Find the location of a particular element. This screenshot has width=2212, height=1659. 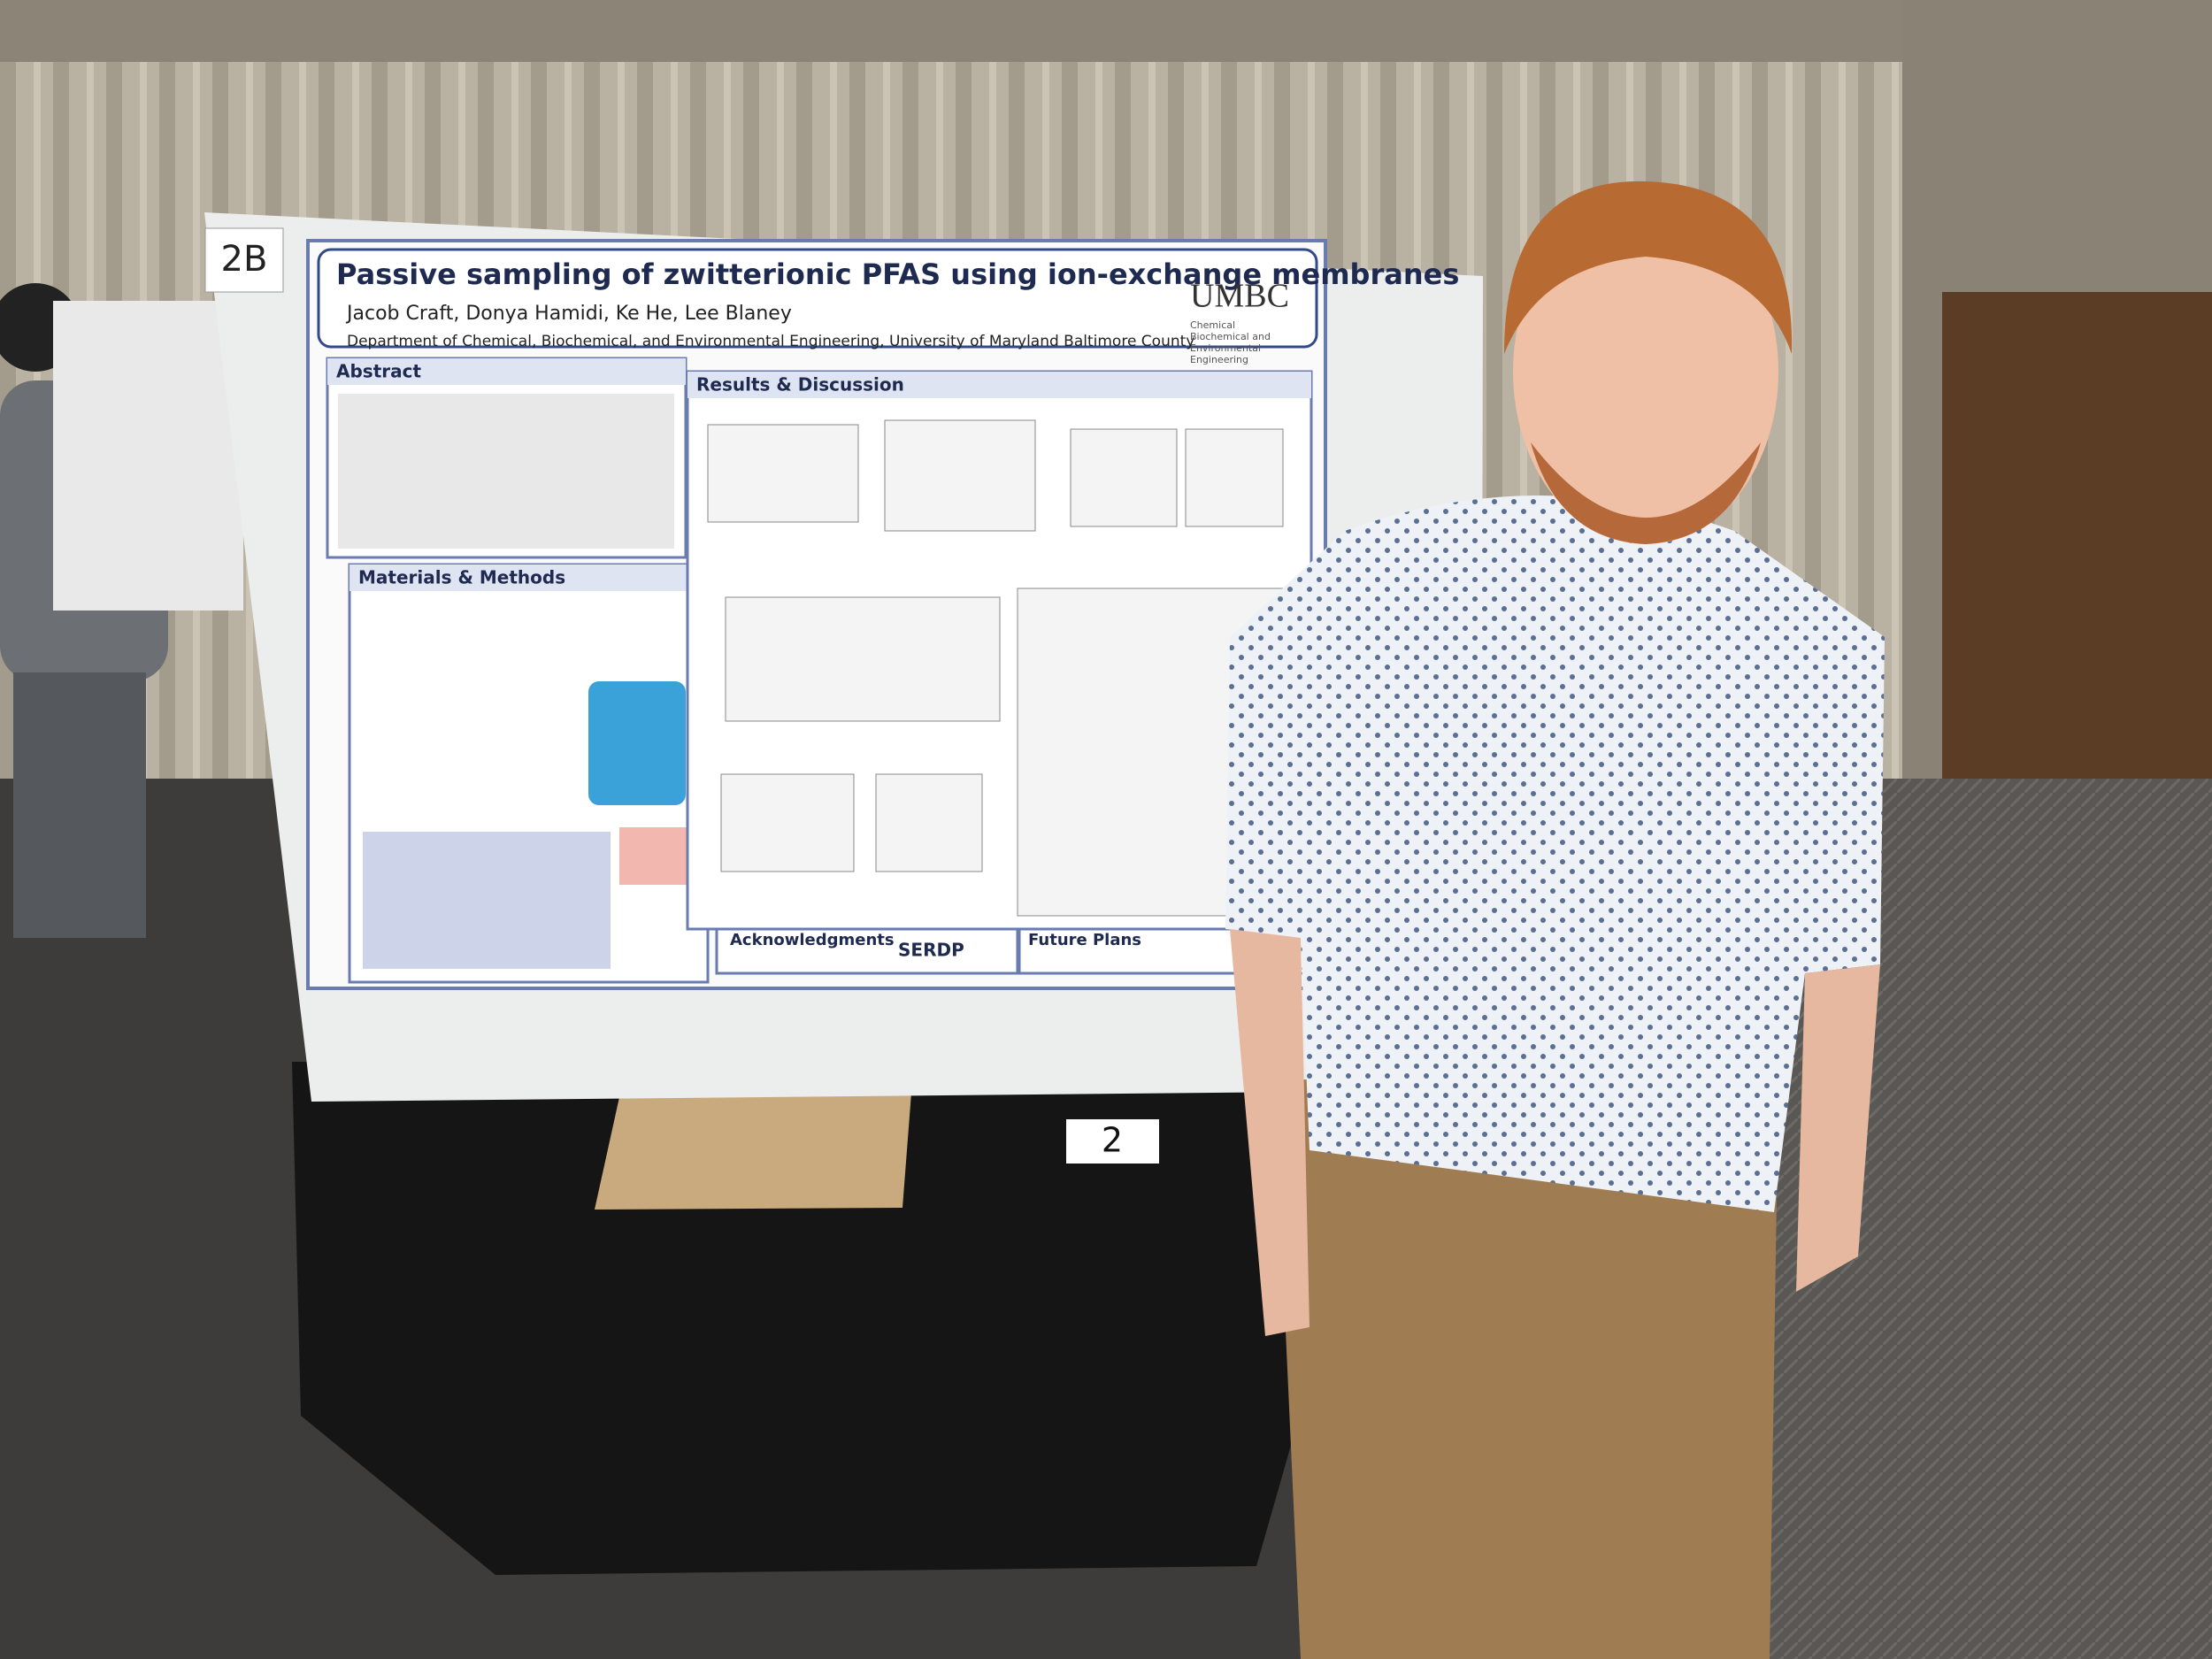

bystander-legs is located at coordinates (79, 805).